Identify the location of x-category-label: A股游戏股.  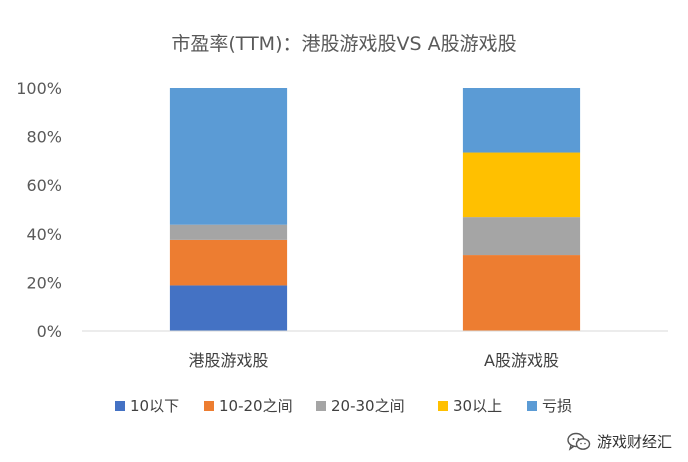
(521, 360).